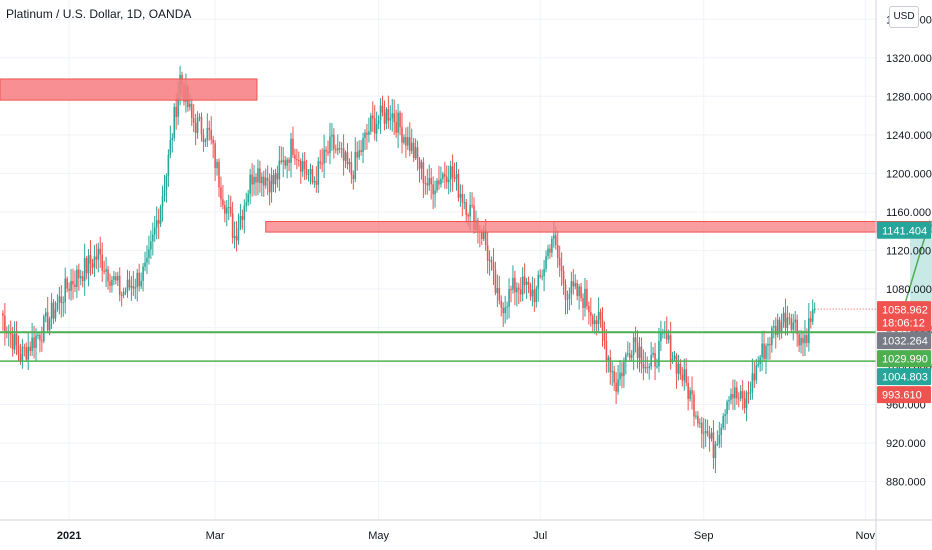  Describe the element at coordinates (129, 89) in the screenshot. I see `resistance-zone-top` at that location.